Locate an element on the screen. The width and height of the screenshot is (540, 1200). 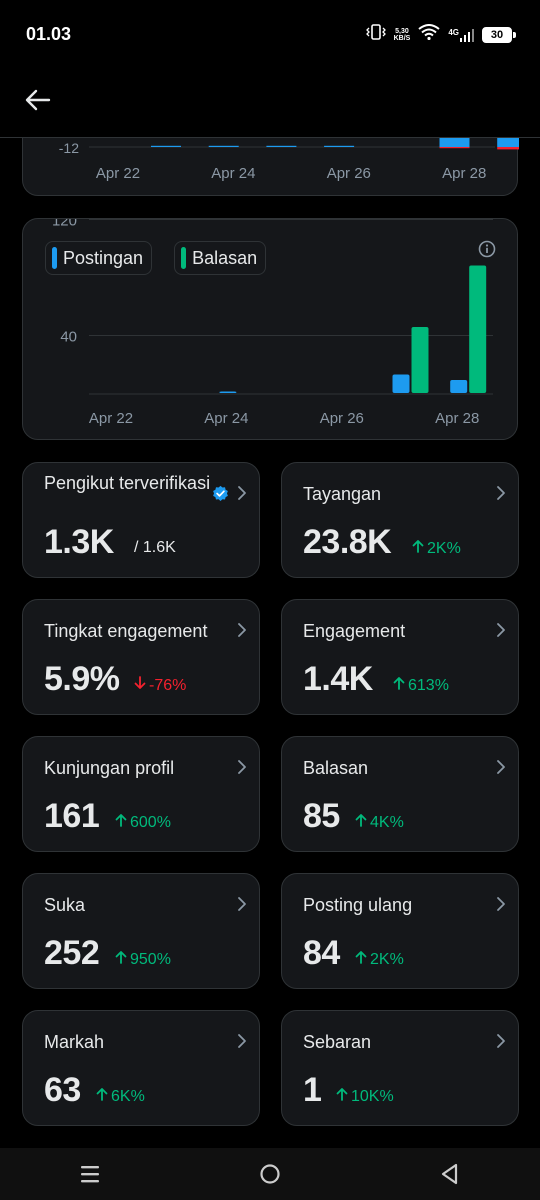
back-triangle-icon is located at coordinates (449, 1174).